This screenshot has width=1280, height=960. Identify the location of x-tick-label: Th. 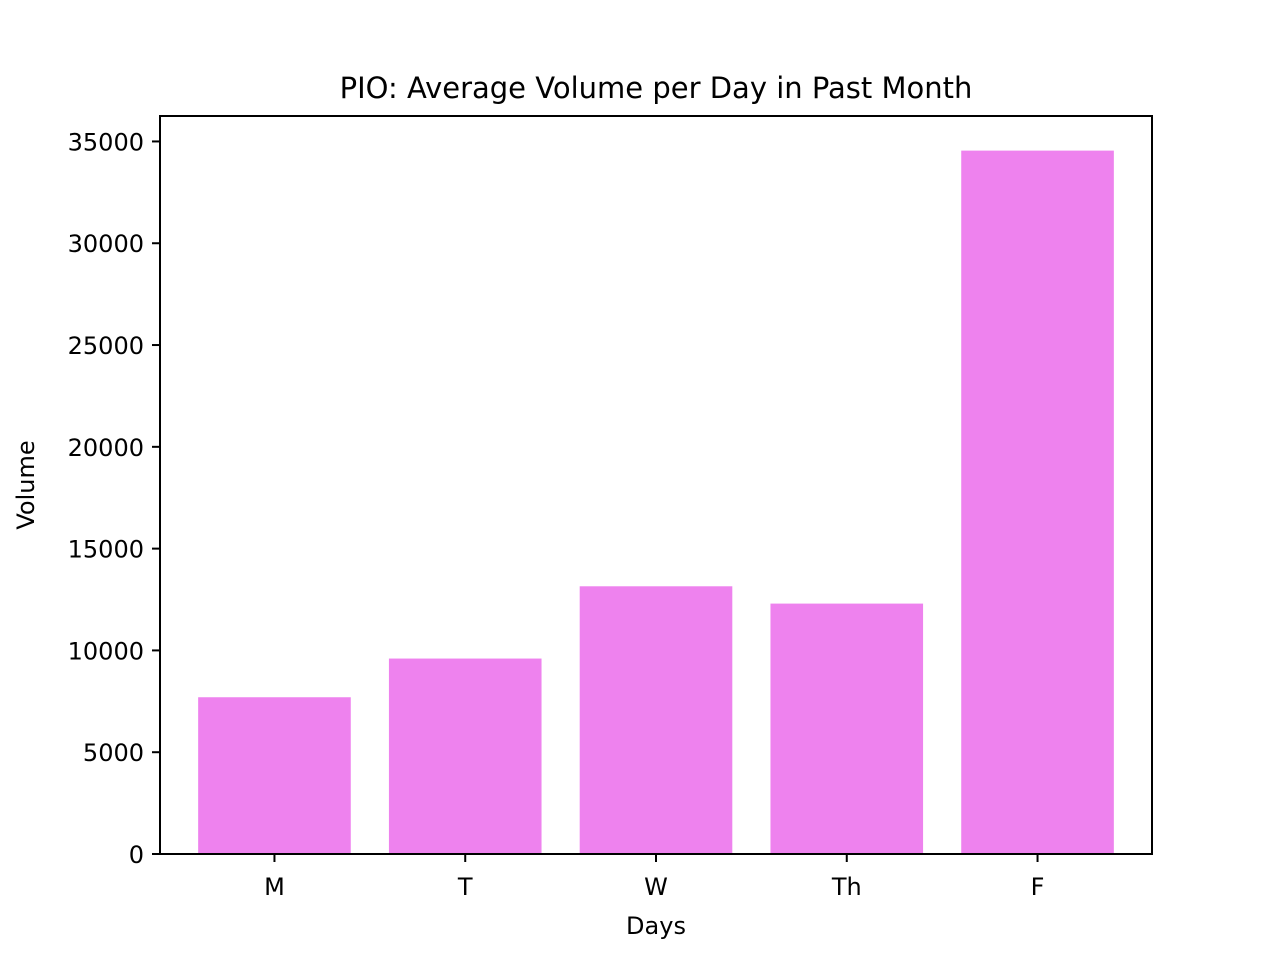
(846, 887).